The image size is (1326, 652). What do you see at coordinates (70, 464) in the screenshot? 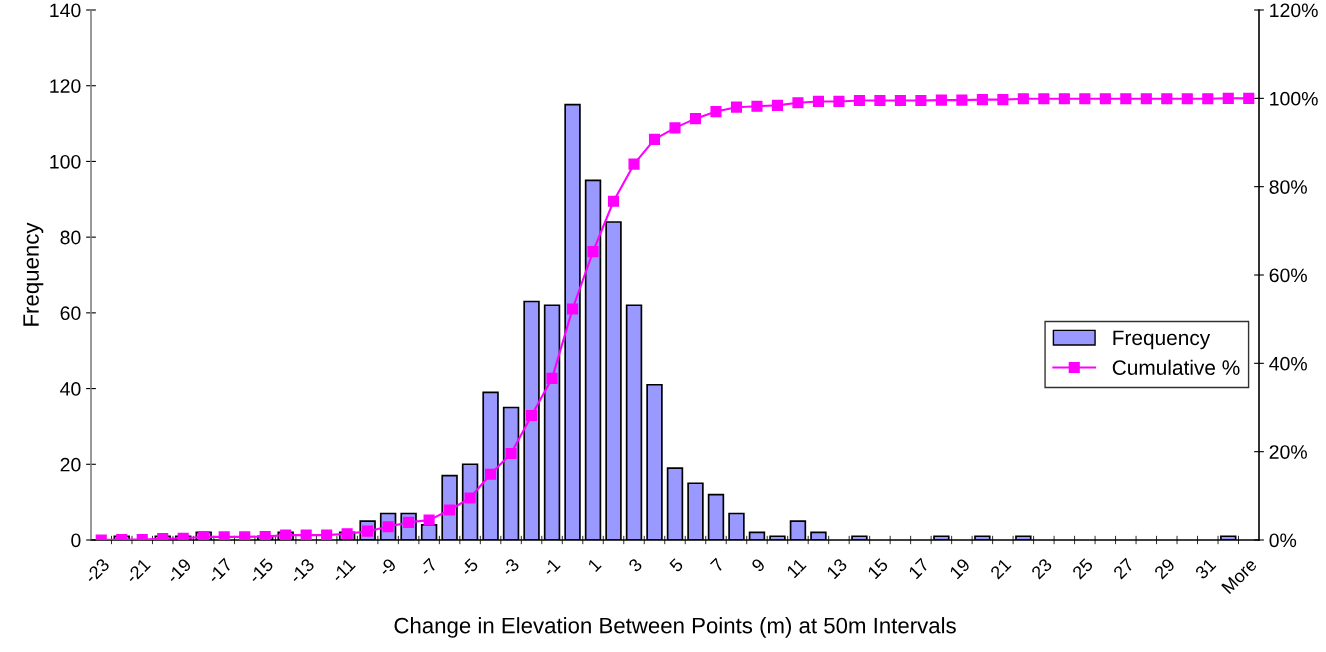
I see `y-tick-label: 20` at bounding box center [70, 464].